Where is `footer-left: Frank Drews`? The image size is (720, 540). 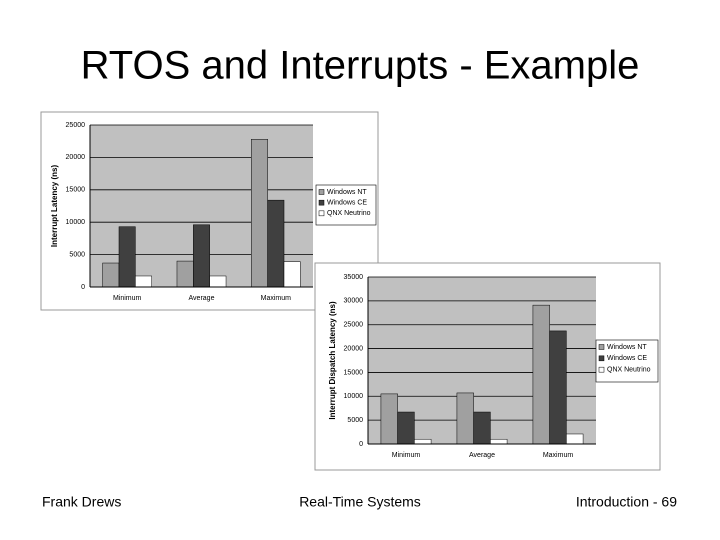 footer-left: Frank Drews is located at coordinates (81, 502).